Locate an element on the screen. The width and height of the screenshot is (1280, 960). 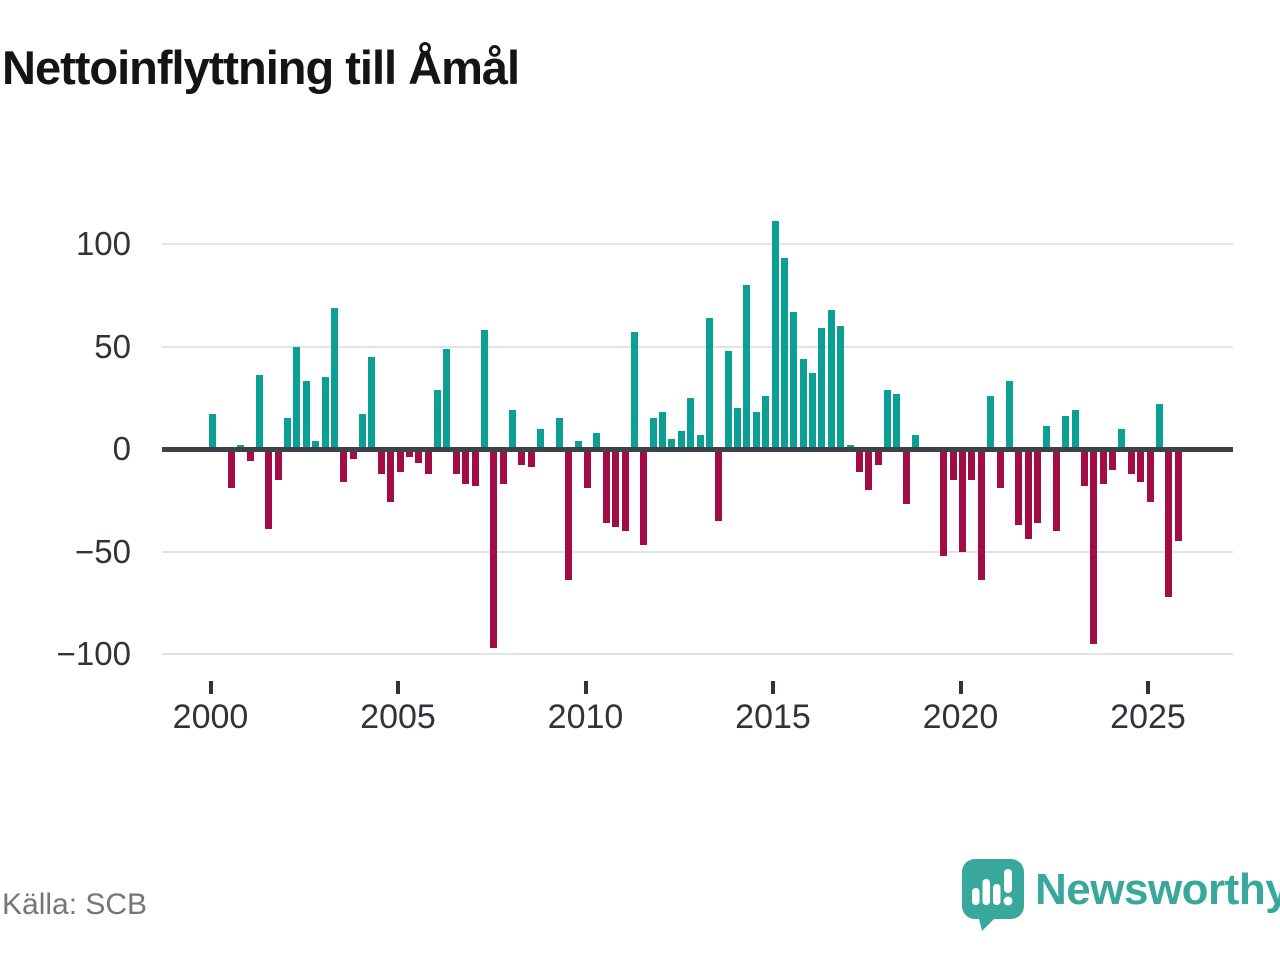
x-axis-tick-label: 2000 is located at coordinates (210, 717).